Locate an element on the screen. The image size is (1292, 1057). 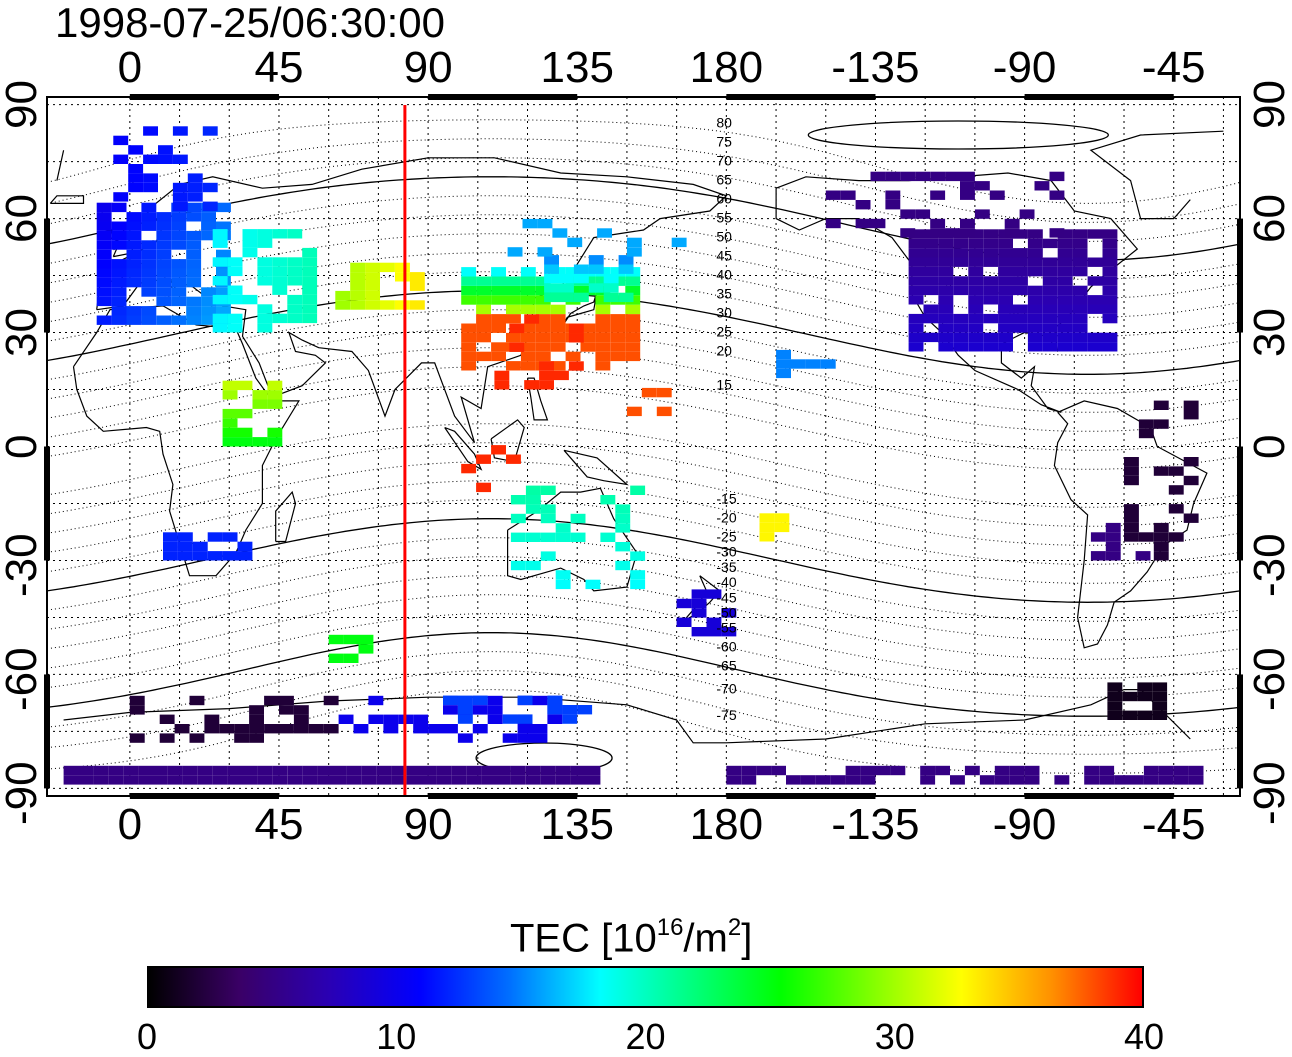
magnetic-pole-loop-north is located at coordinates (958, 135).